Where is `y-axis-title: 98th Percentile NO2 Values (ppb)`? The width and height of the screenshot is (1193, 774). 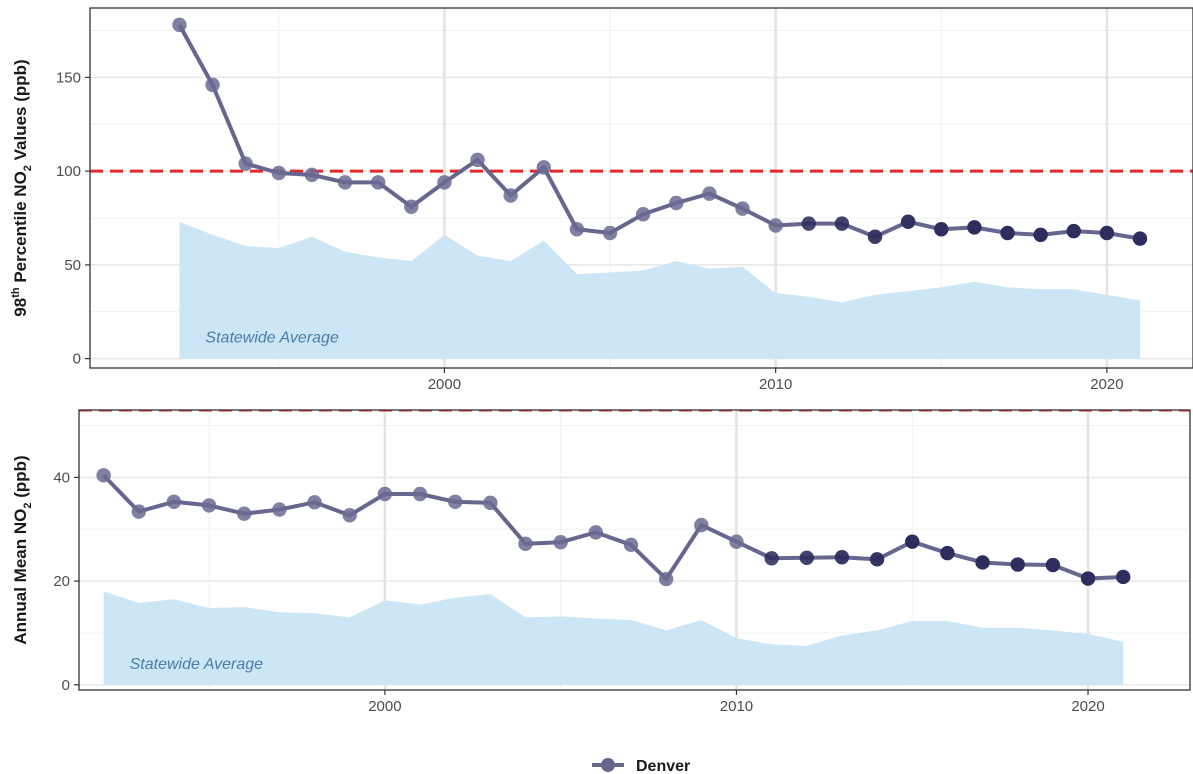 y-axis-title: 98th Percentile NO2 Values (ppb) is located at coordinates (22, 187).